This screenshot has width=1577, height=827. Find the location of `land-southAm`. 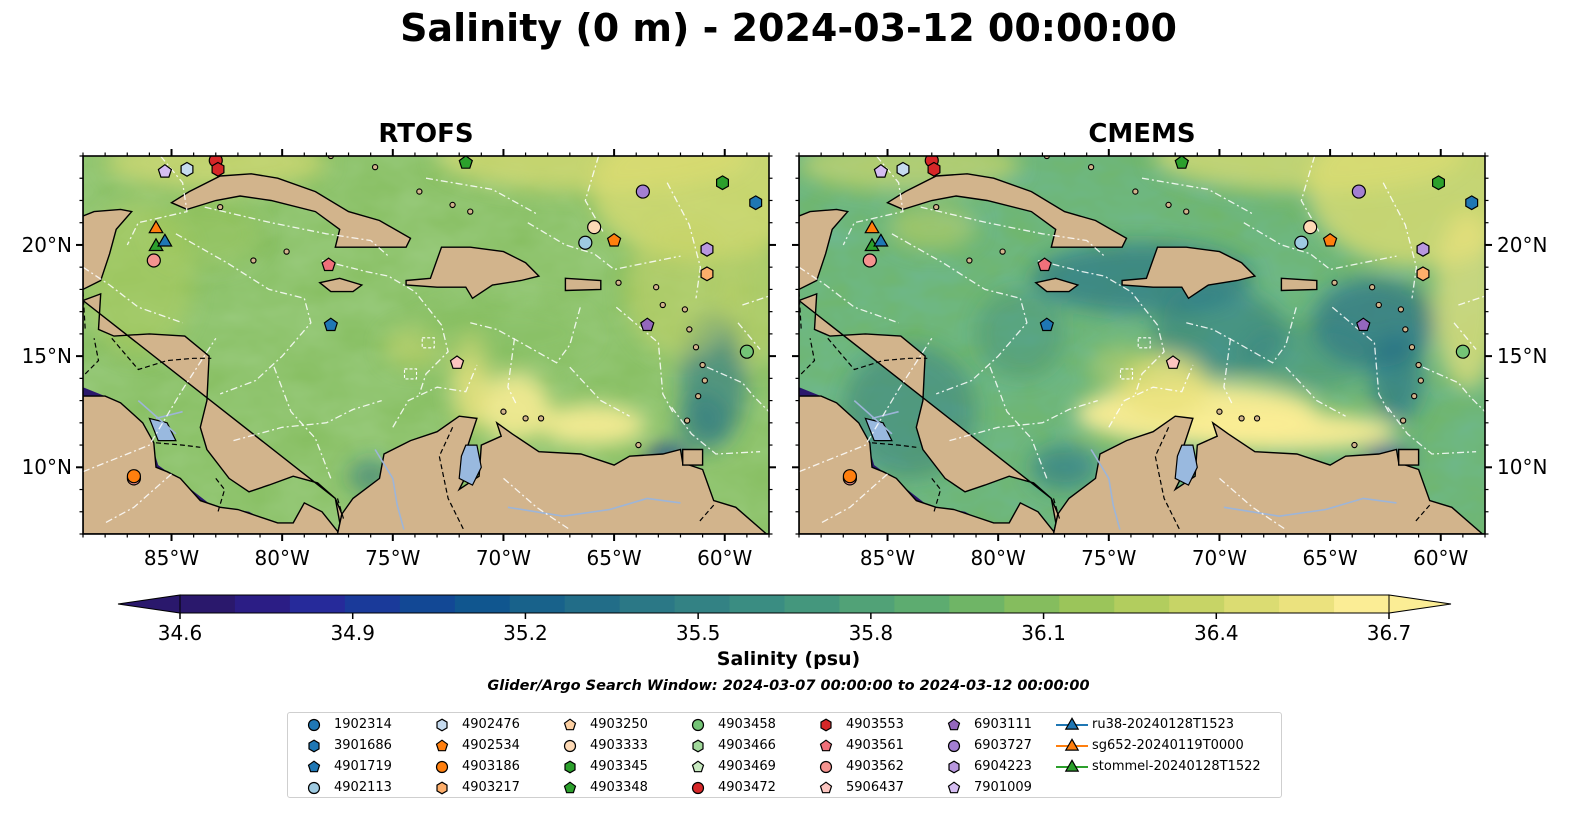

land-southAm is located at coordinates (1268, 474).